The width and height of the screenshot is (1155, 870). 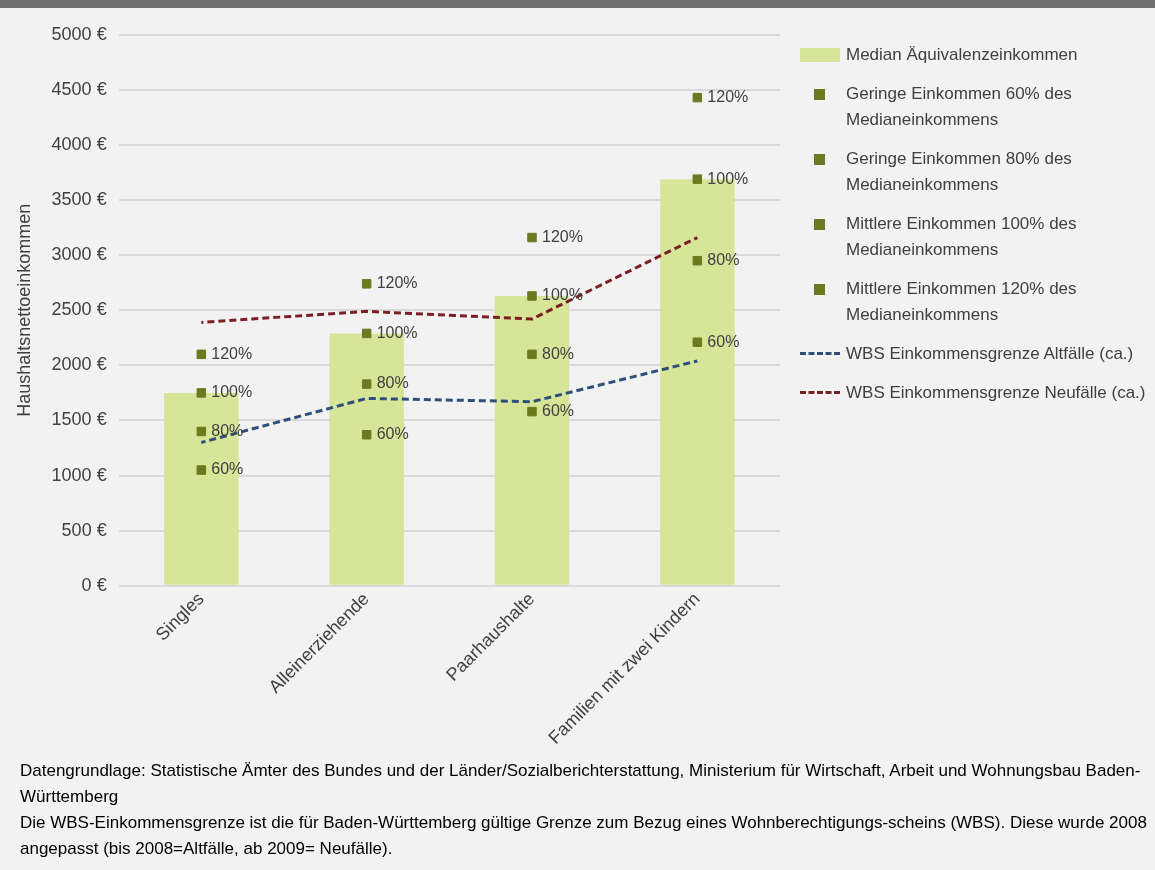 What do you see at coordinates (990, 354) in the screenshot?
I see `legend-label: WBS Einkommensgrenze Altfälle (ca.)` at bounding box center [990, 354].